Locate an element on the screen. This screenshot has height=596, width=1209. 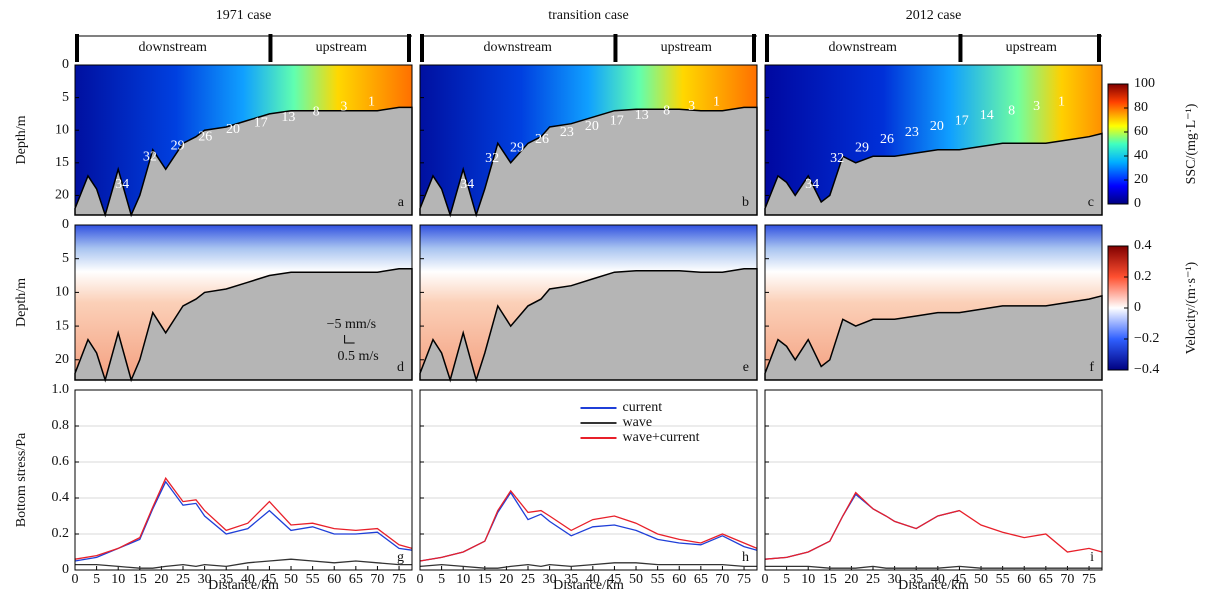
x-tick-label: 20 is located at coordinates (506, 579).